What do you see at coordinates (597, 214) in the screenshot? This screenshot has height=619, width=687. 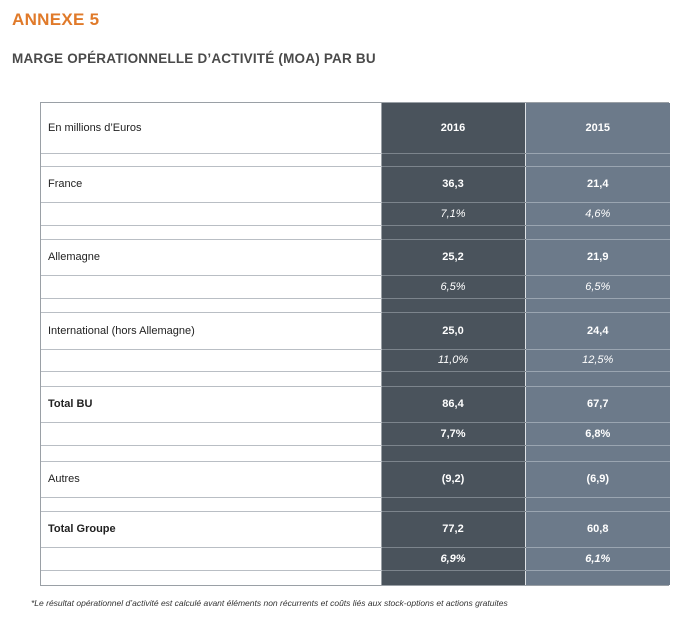 I see `pct-2015: 4,6%` at bounding box center [597, 214].